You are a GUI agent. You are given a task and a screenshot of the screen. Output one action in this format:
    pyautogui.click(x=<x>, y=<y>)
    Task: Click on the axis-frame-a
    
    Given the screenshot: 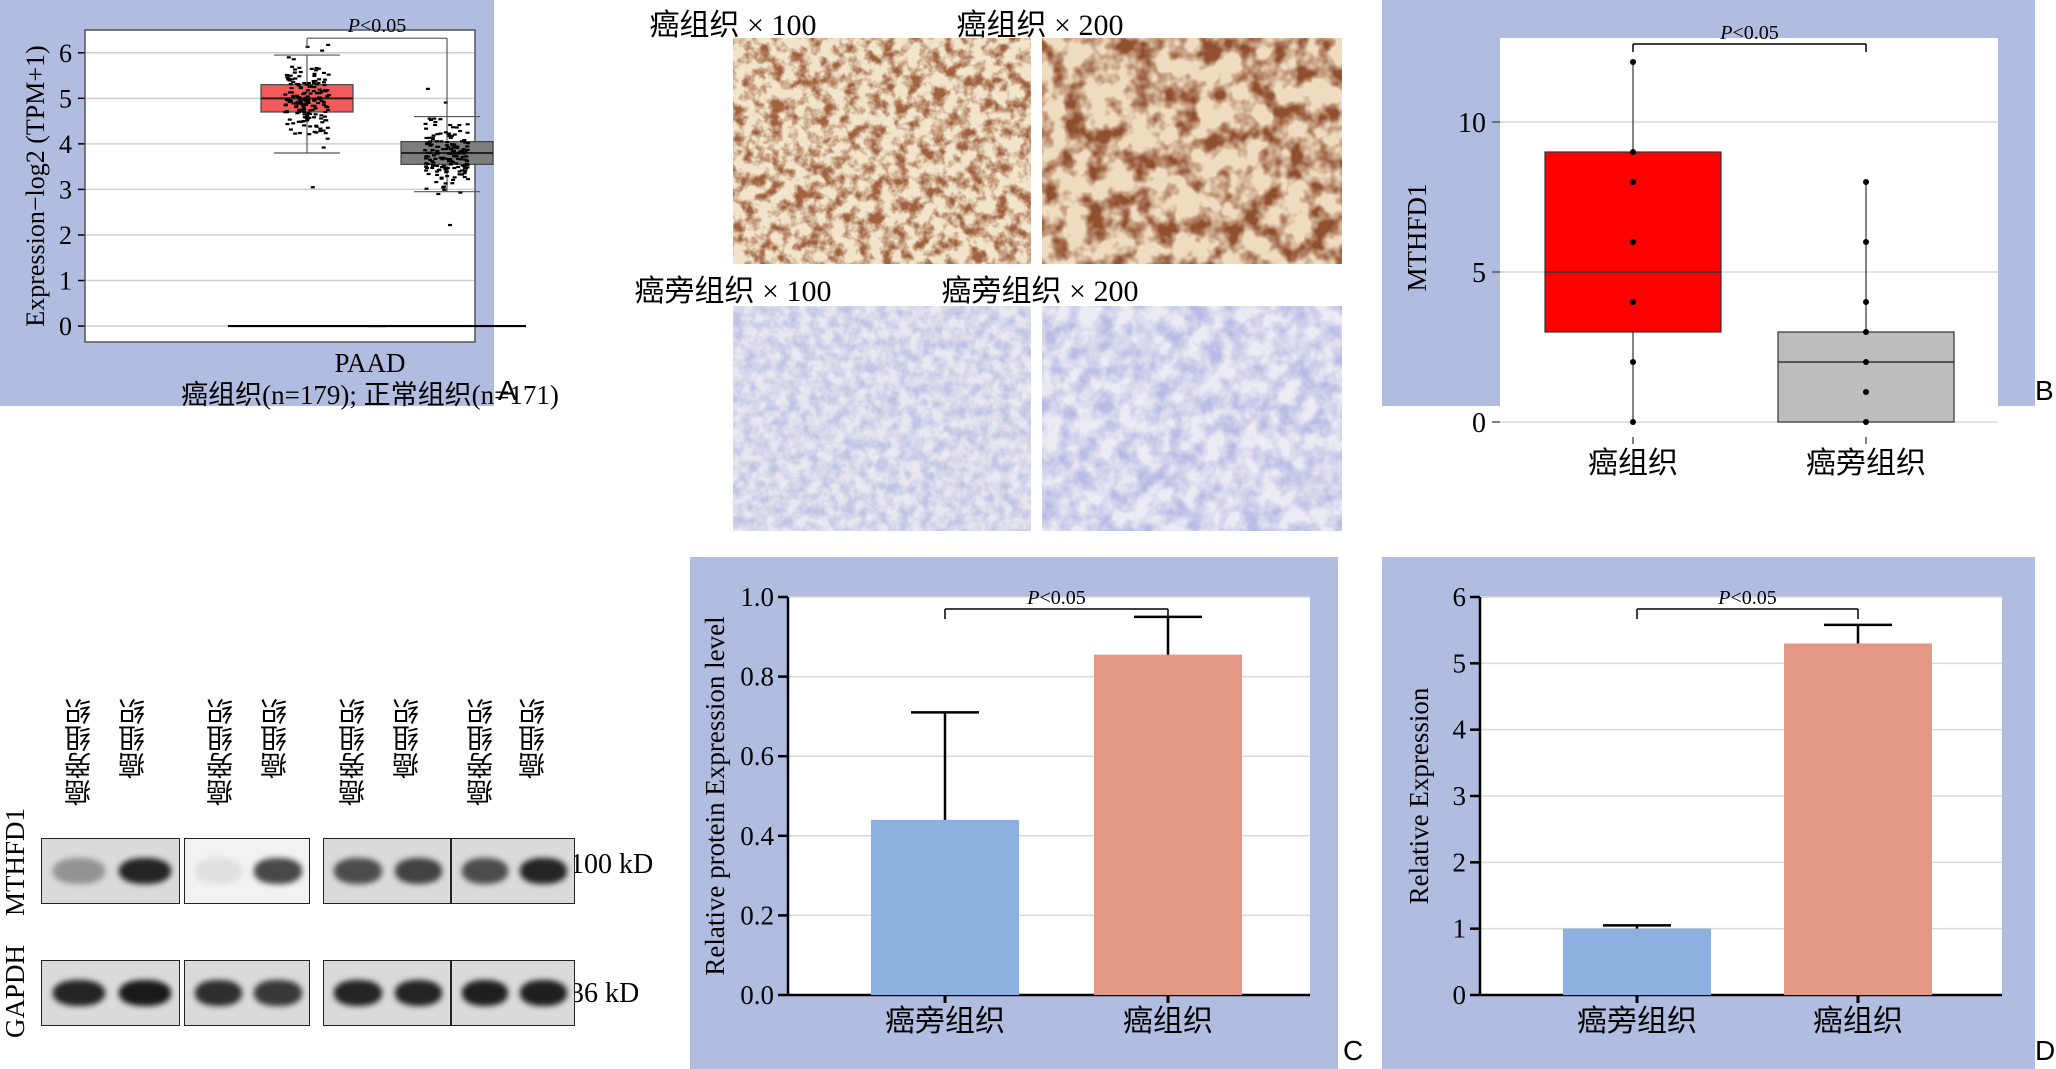 What is the action you would take?
    pyautogui.click(x=280, y=186)
    